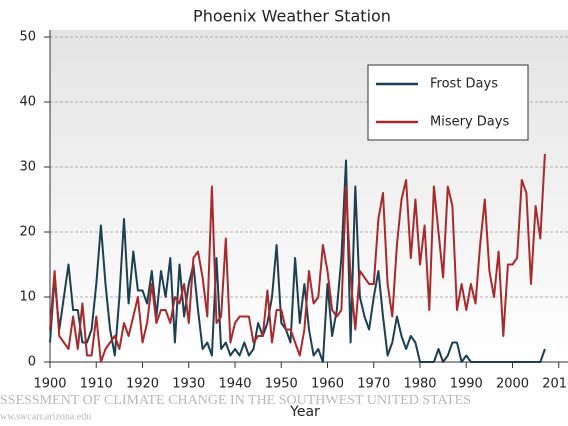 The width and height of the screenshot is (568, 426). Describe the element at coordinates (142, 384) in the screenshot. I see `x-tick-label: 1920` at that location.